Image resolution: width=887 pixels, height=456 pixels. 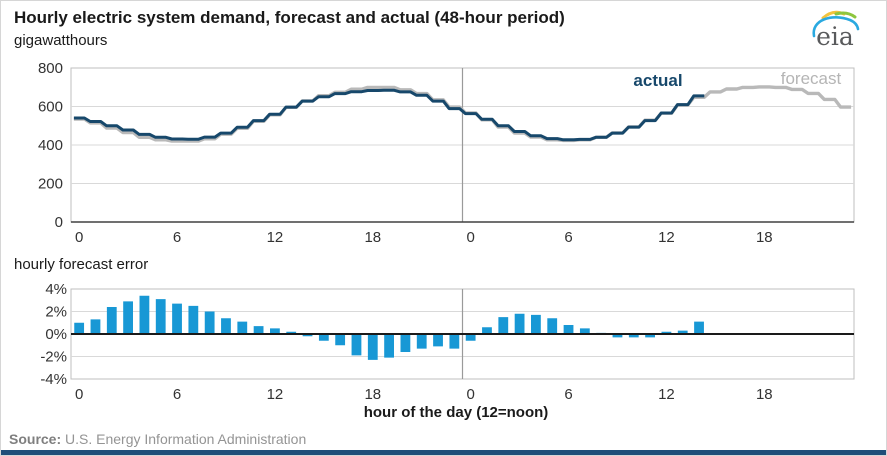 What do you see at coordinates (186, 439) in the screenshot?
I see `source-text: U.S. Energy Information Administration` at bounding box center [186, 439].